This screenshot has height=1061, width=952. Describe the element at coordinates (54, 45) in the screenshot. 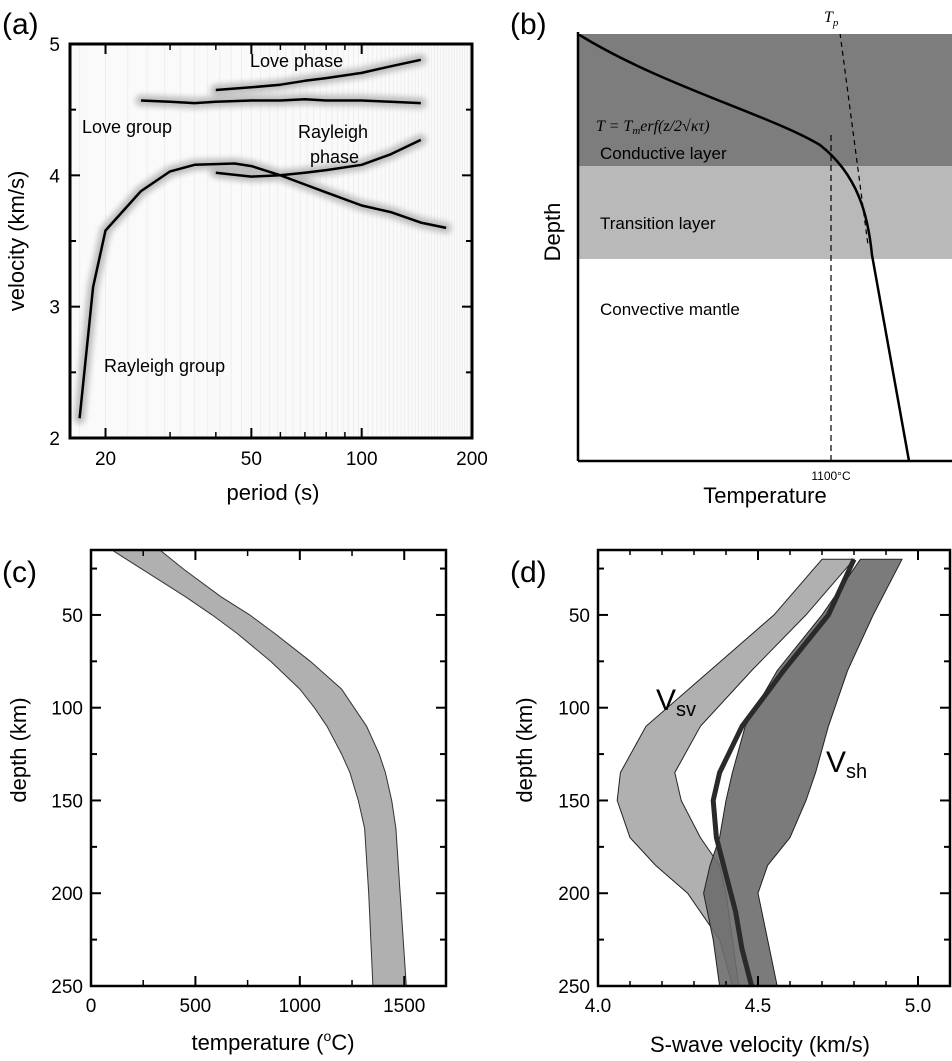

I see `y-tick-label: 5` at that location.